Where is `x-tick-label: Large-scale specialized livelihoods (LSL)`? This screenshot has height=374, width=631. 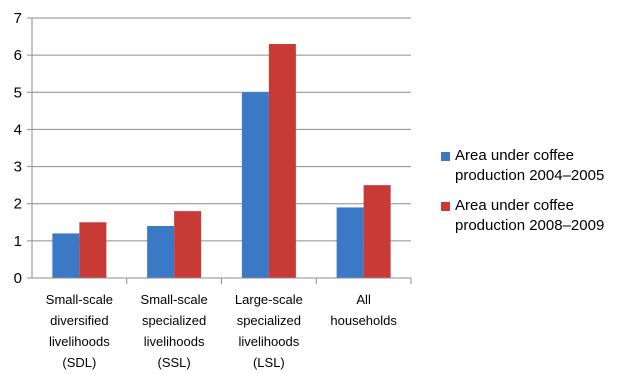 x-tick-label: Large-scale specialized livelihoods (LSL) is located at coordinates (269, 331).